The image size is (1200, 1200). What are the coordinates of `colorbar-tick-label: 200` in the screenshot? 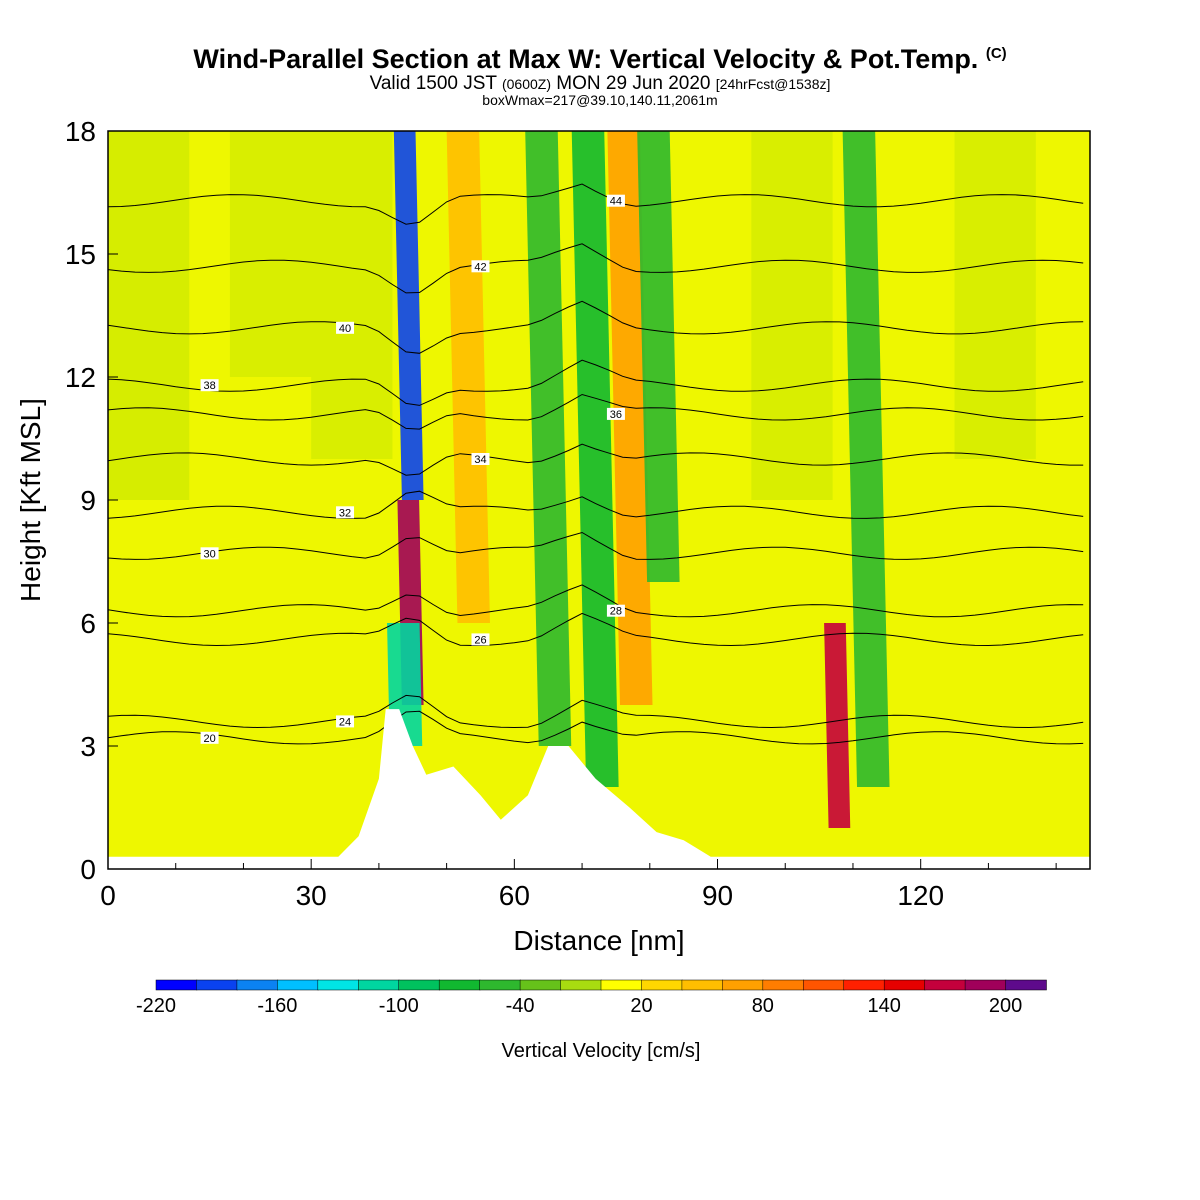 It's located at (1005, 1006).